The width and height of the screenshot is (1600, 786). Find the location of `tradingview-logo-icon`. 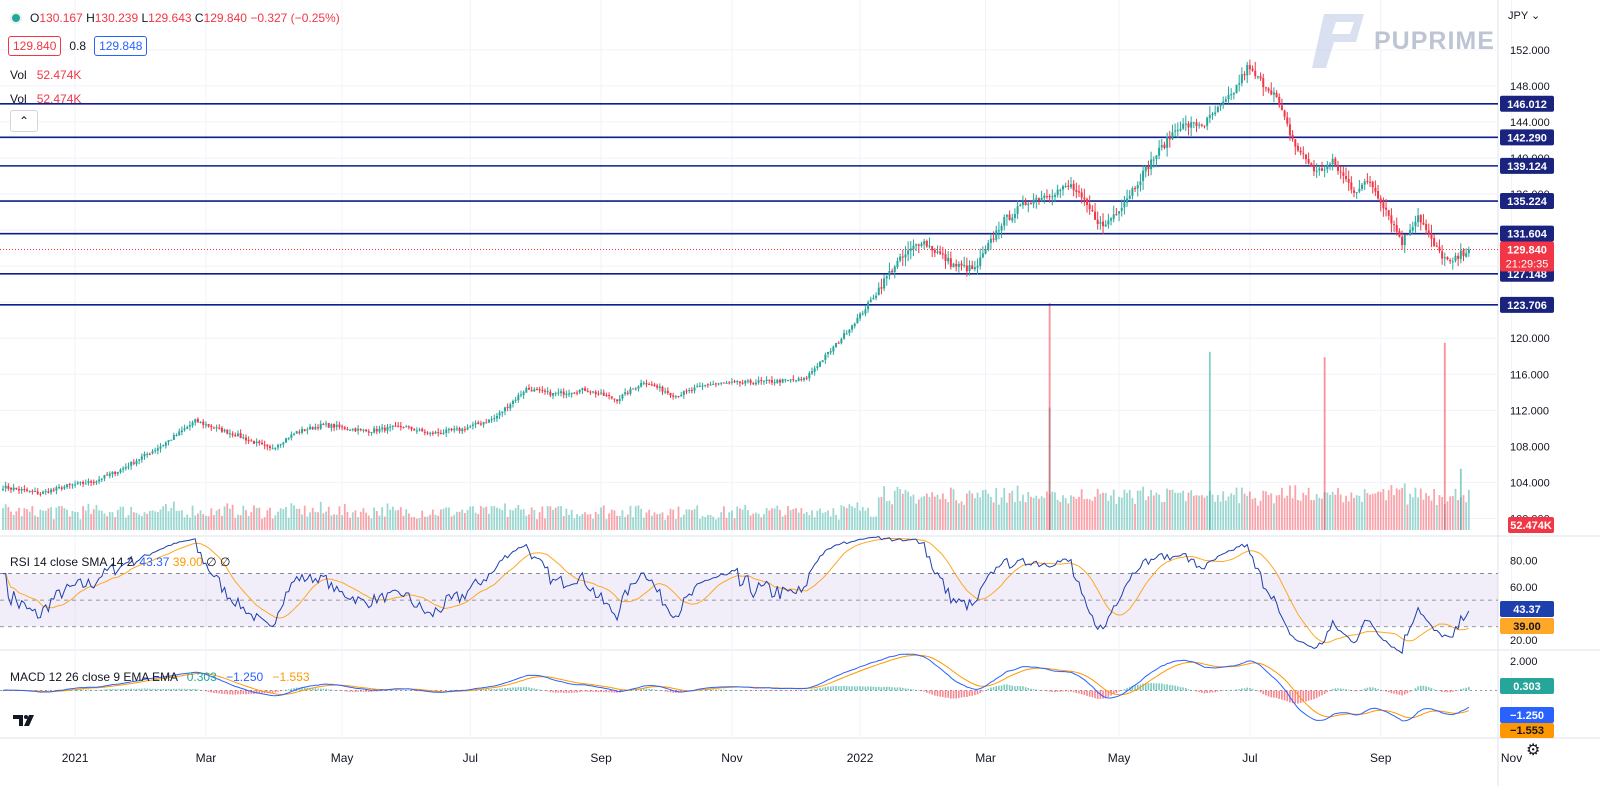

tradingview-logo-icon is located at coordinates (24, 720).